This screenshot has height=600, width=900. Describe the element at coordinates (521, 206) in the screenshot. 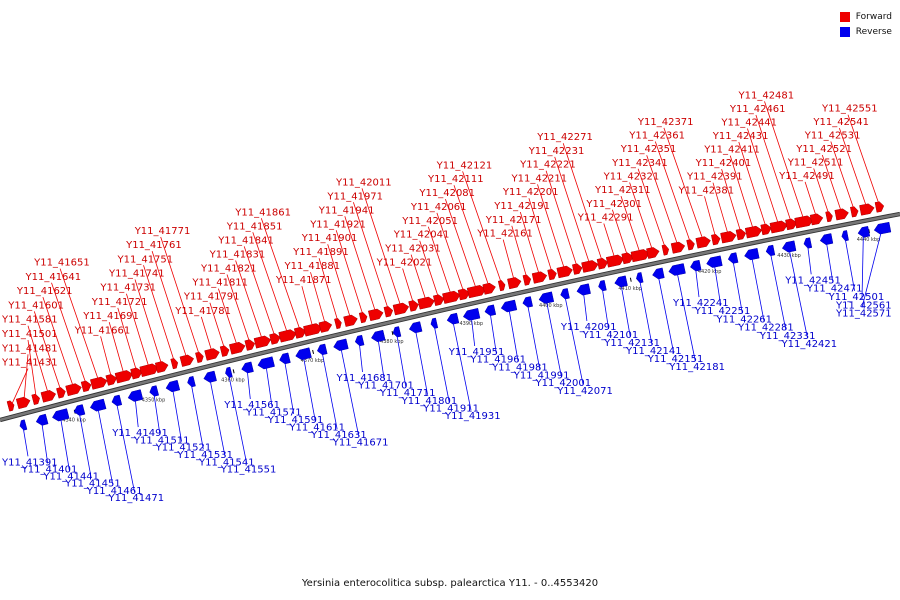

I see `gene-label-y11_42191: Y11_42191` at that location.